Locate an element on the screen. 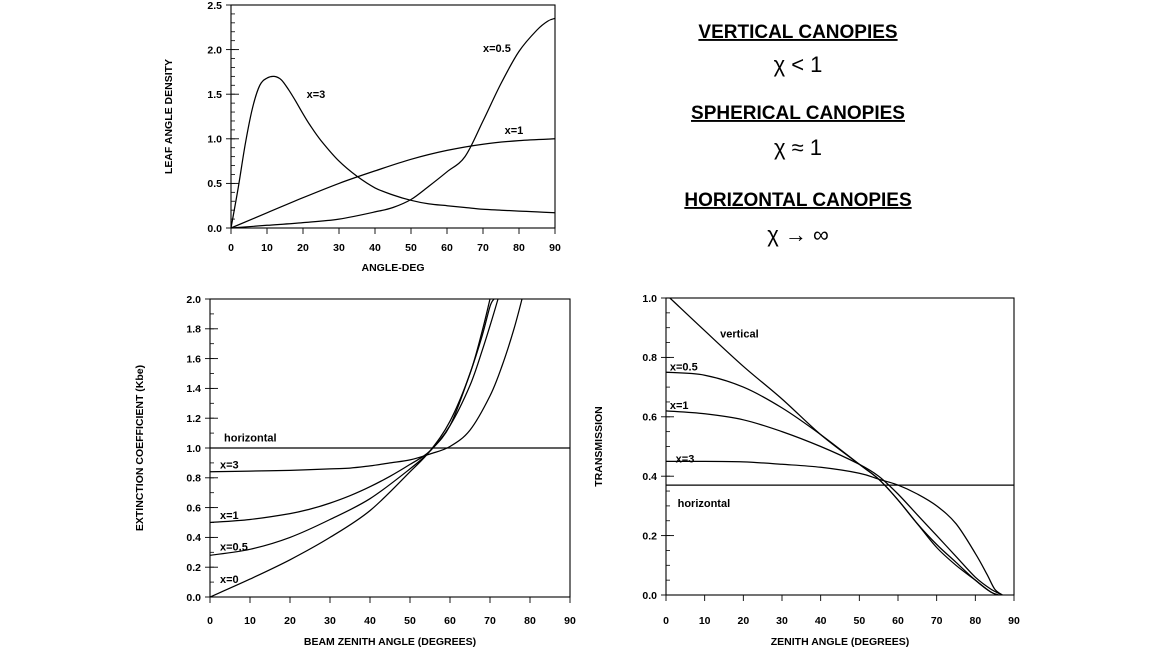 The width and height of the screenshot is (1155, 649). horizontal-canopies-heading: HORIZONTAL CANOPIES is located at coordinates (797, 200).